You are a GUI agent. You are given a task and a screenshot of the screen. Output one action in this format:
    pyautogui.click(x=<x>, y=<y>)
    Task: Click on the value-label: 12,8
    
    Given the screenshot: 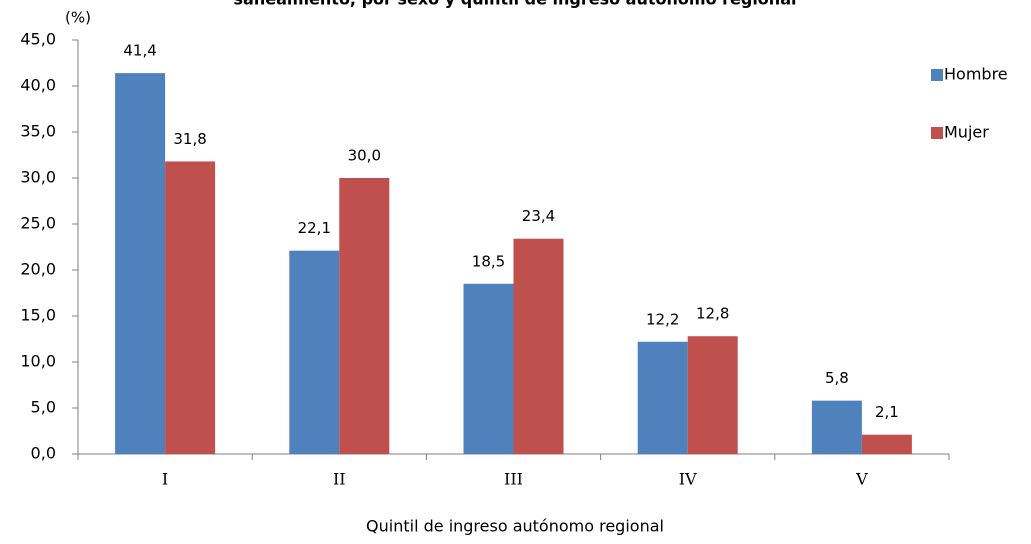 What is the action you would take?
    pyautogui.click(x=712, y=314)
    